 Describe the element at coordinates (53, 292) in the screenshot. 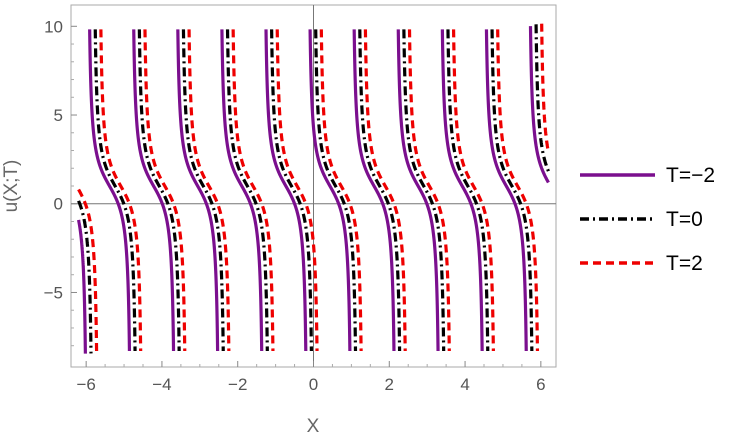

I see `y-tick-label: −5` at that location.